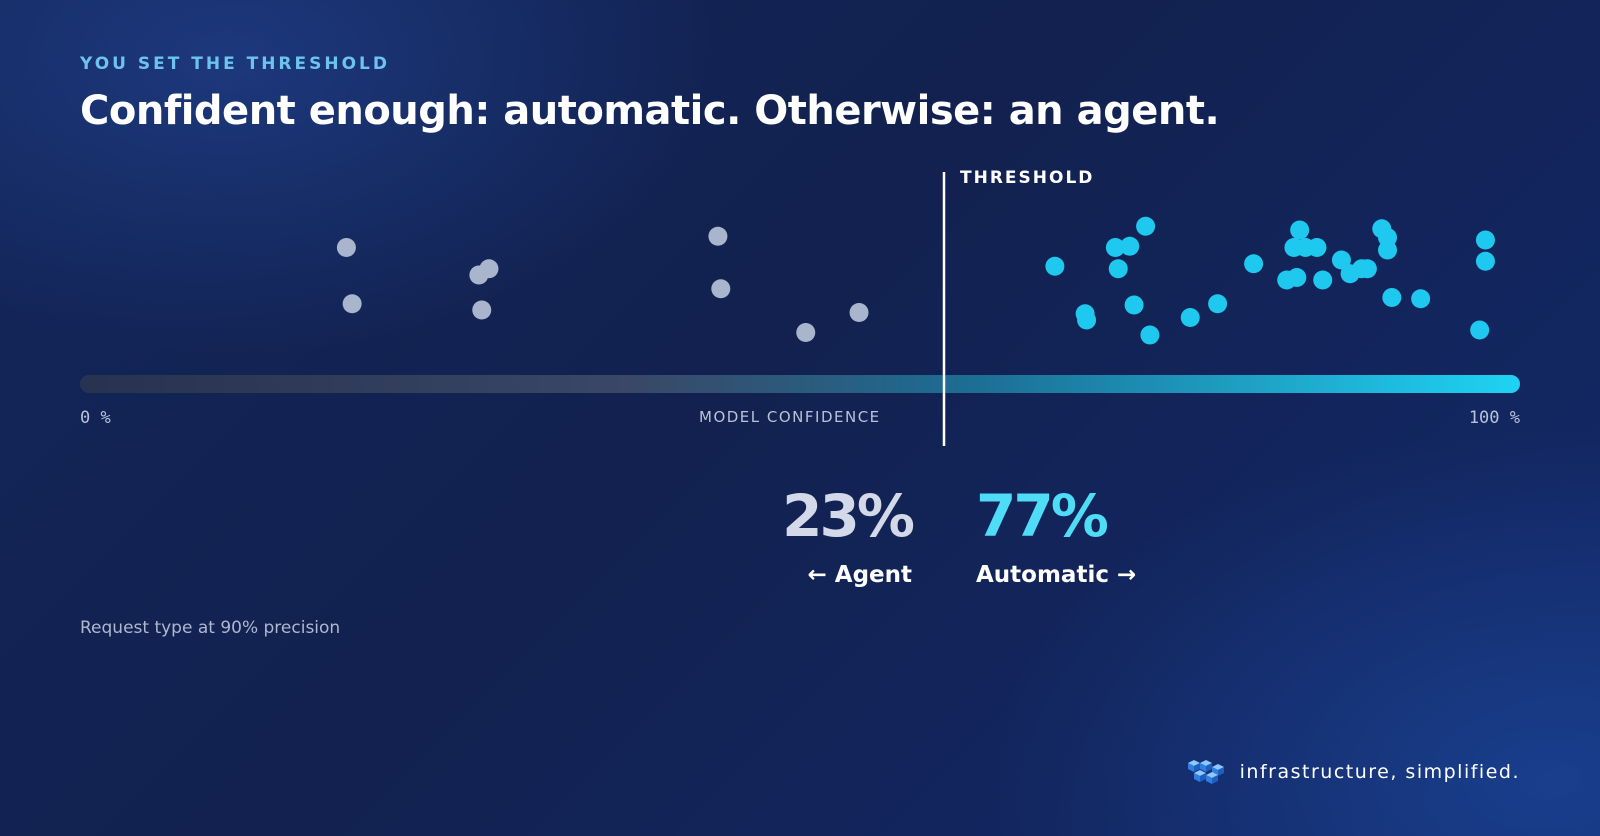 The height and width of the screenshot is (836, 1600). Describe the element at coordinates (800, 384) in the screenshot. I see `confidence-axis-bar` at that location.